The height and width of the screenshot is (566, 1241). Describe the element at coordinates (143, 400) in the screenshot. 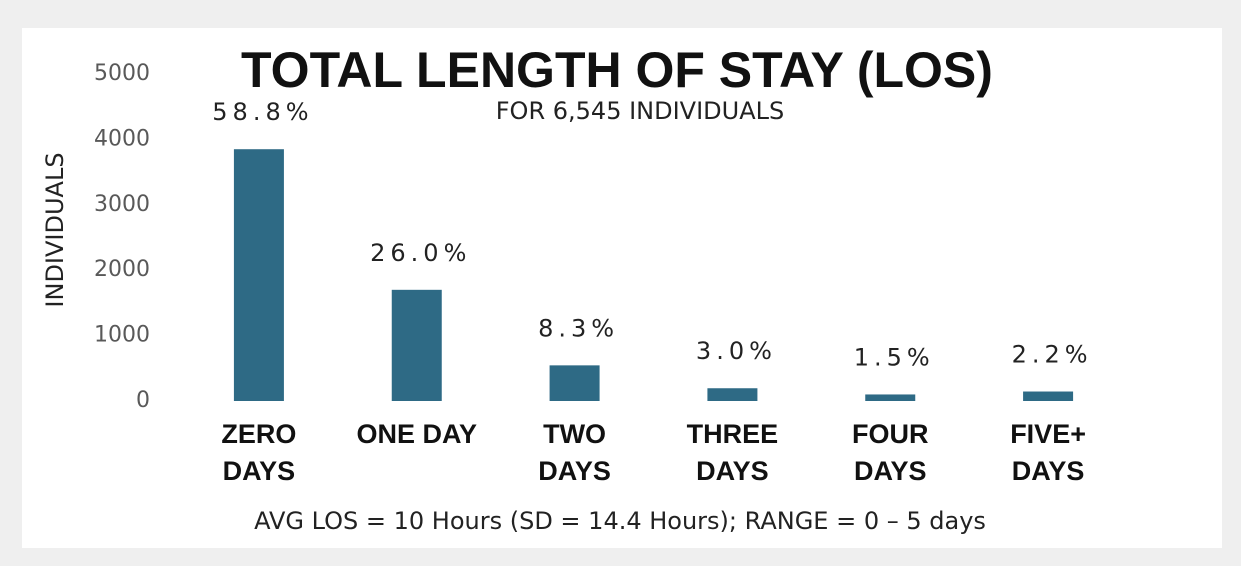

I see `y-tick-label: 0` at that location.